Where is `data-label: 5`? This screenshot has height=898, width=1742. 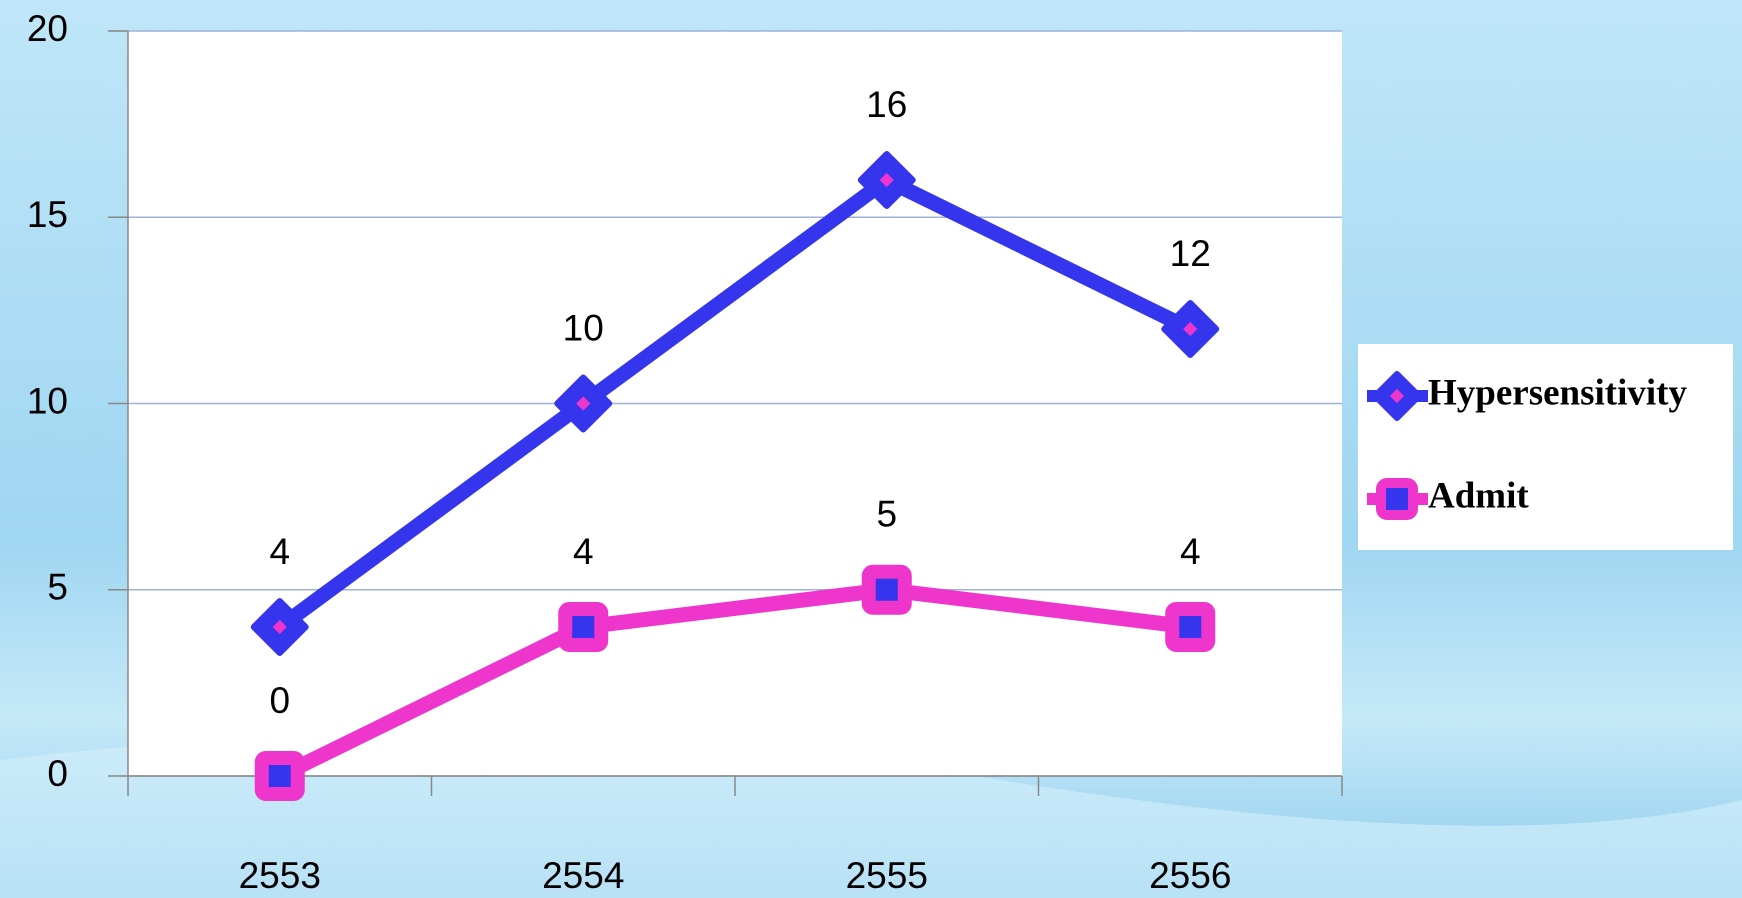 data-label: 5 is located at coordinates (886, 514).